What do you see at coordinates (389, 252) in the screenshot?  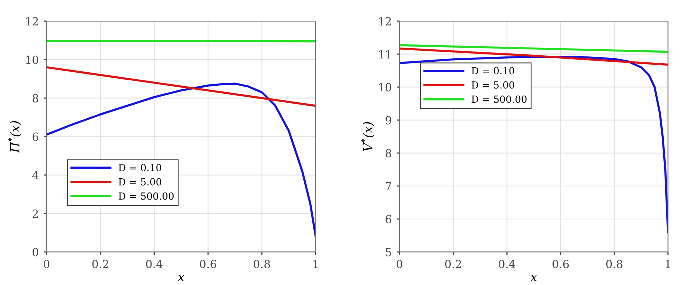 I see `y-tick-label: 5` at bounding box center [389, 252].